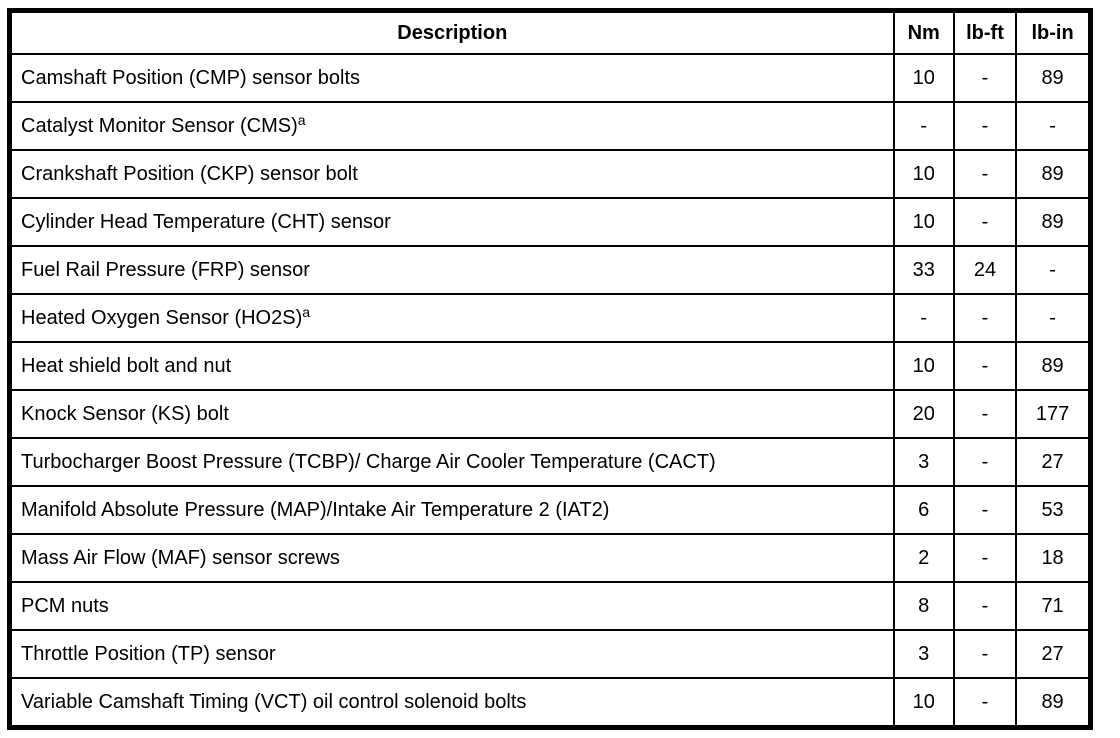 Image resolution: width=1120 pixels, height=738 pixels. I want to click on description-text: Catalyst Monitor Sensor (CMS), so click(159, 125).